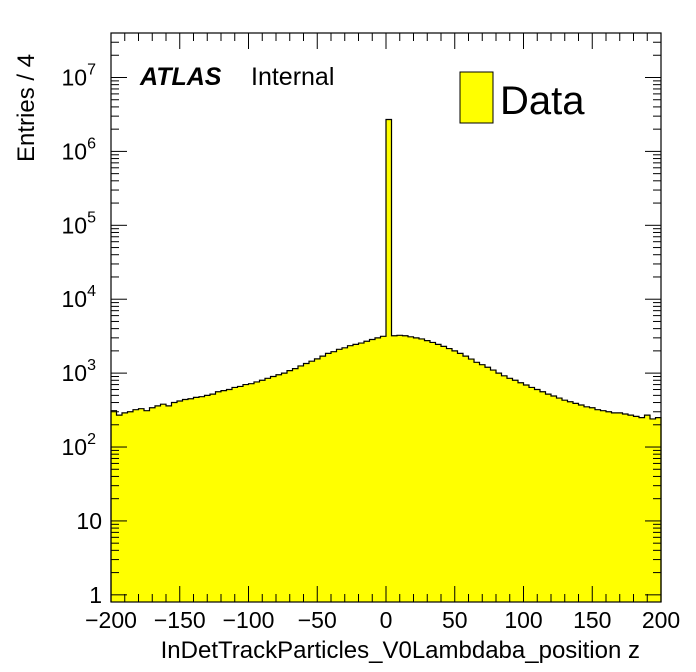  Describe the element at coordinates (542, 101) in the screenshot. I see `legend-label-data: Data` at that location.